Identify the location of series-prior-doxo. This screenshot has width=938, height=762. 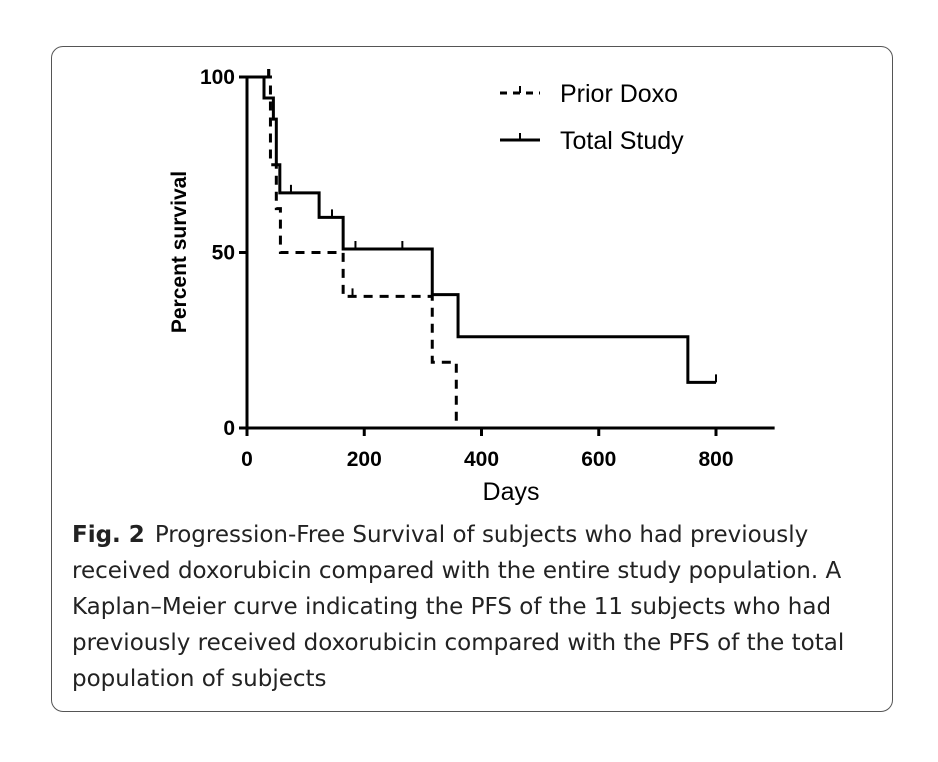
(352, 251).